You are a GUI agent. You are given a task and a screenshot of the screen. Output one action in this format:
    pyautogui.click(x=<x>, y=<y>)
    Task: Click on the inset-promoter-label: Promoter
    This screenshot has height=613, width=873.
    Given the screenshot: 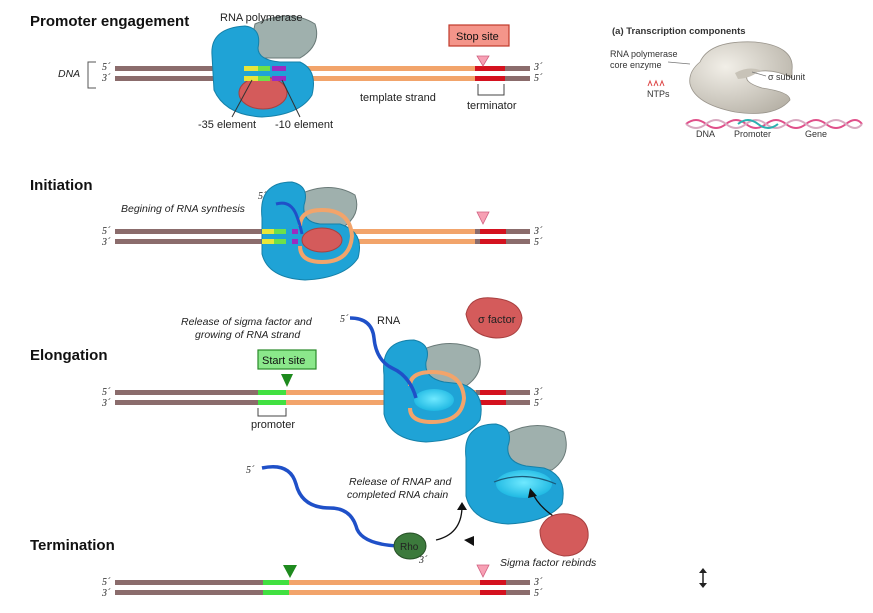 What is the action you would take?
    pyautogui.click(x=752, y=134)
    